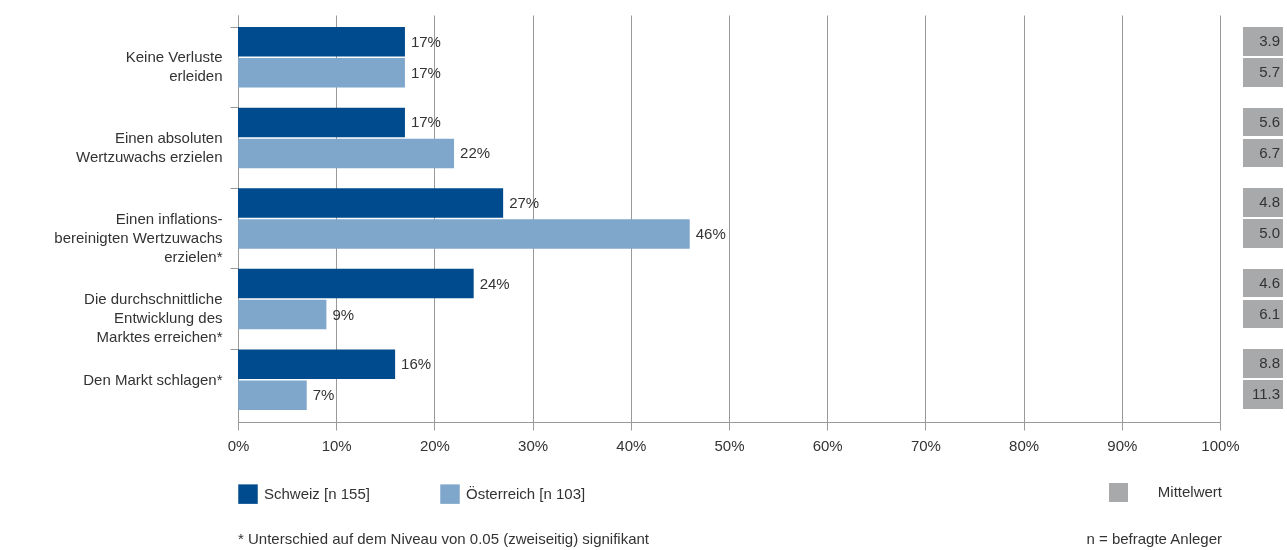 This screenshot has width=1287, height=550. What do you see at coordinates (827, 445) in the screenshot?
I see `x-tick-label: 60%` at bounding box center [827, 445].